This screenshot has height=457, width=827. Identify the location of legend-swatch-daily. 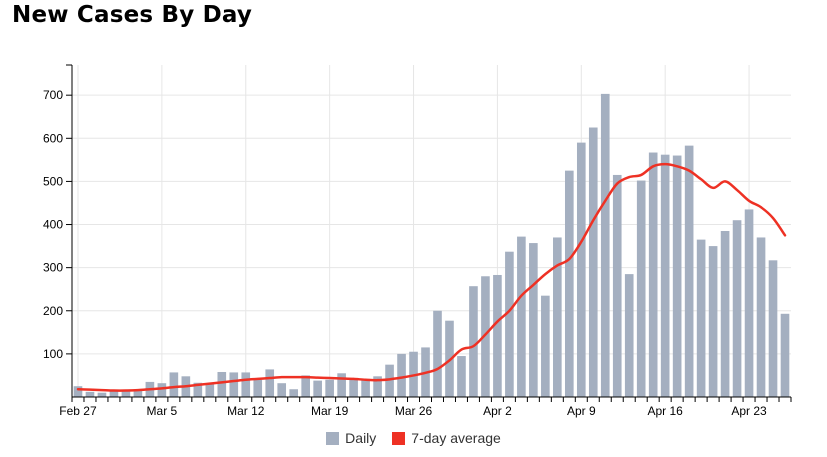
(333, 438).